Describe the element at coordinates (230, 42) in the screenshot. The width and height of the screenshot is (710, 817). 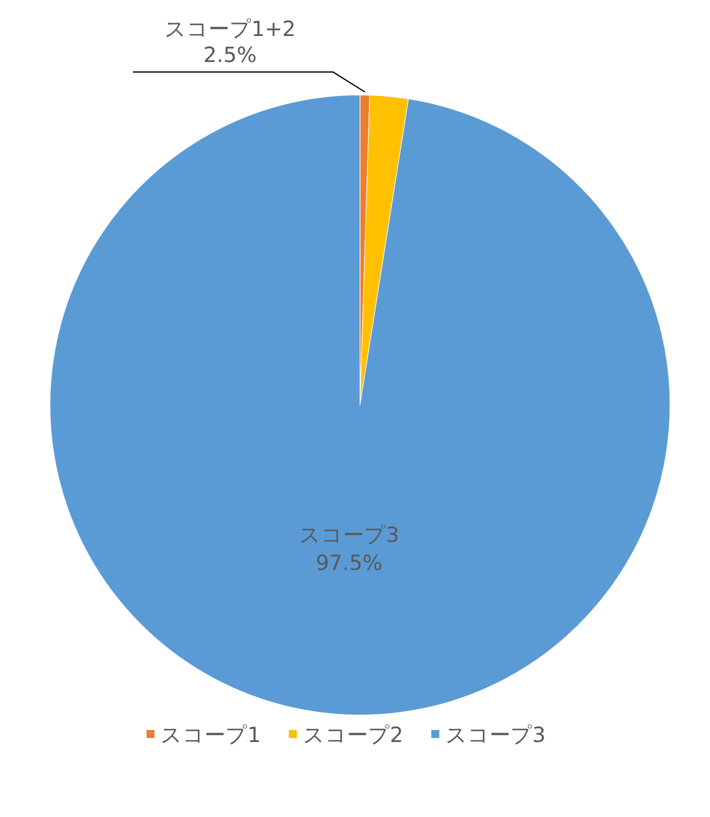
I see `text: スコープ1+2 2.5%` at that location.